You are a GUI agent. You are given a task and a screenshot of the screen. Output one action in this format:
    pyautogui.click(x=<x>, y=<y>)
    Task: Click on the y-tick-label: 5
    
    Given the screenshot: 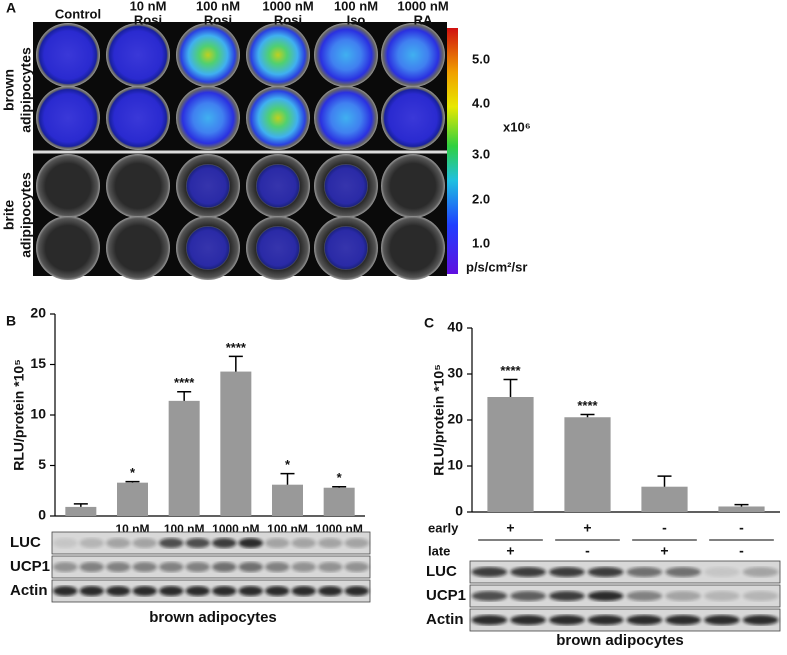 What is the action you would take?
    pyautogui.click(x=42, y=464)
    